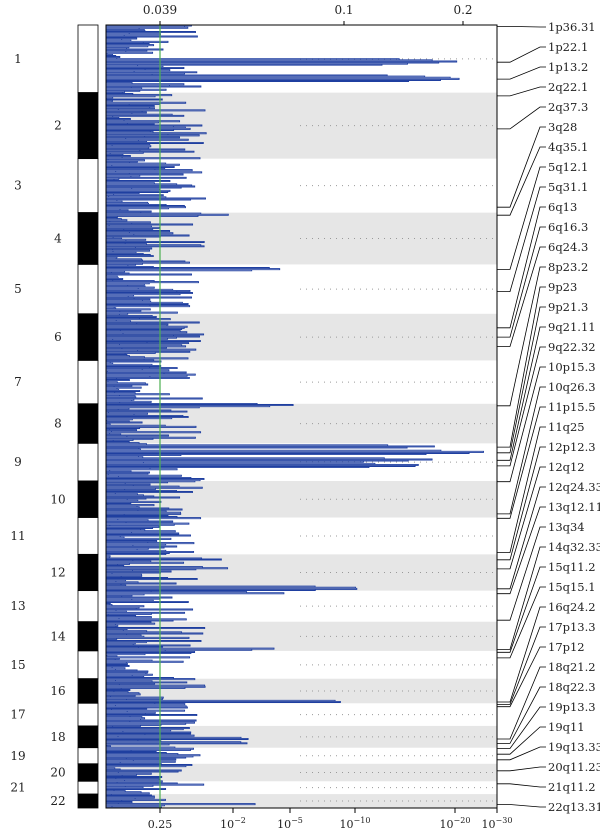 Image resolution: width=600 pixels, height=836 pixels. What do you see at coordinates (572, 327) in the screenshot?
I see `peak-label: 9q21.11` at bounding box center [572, 327].